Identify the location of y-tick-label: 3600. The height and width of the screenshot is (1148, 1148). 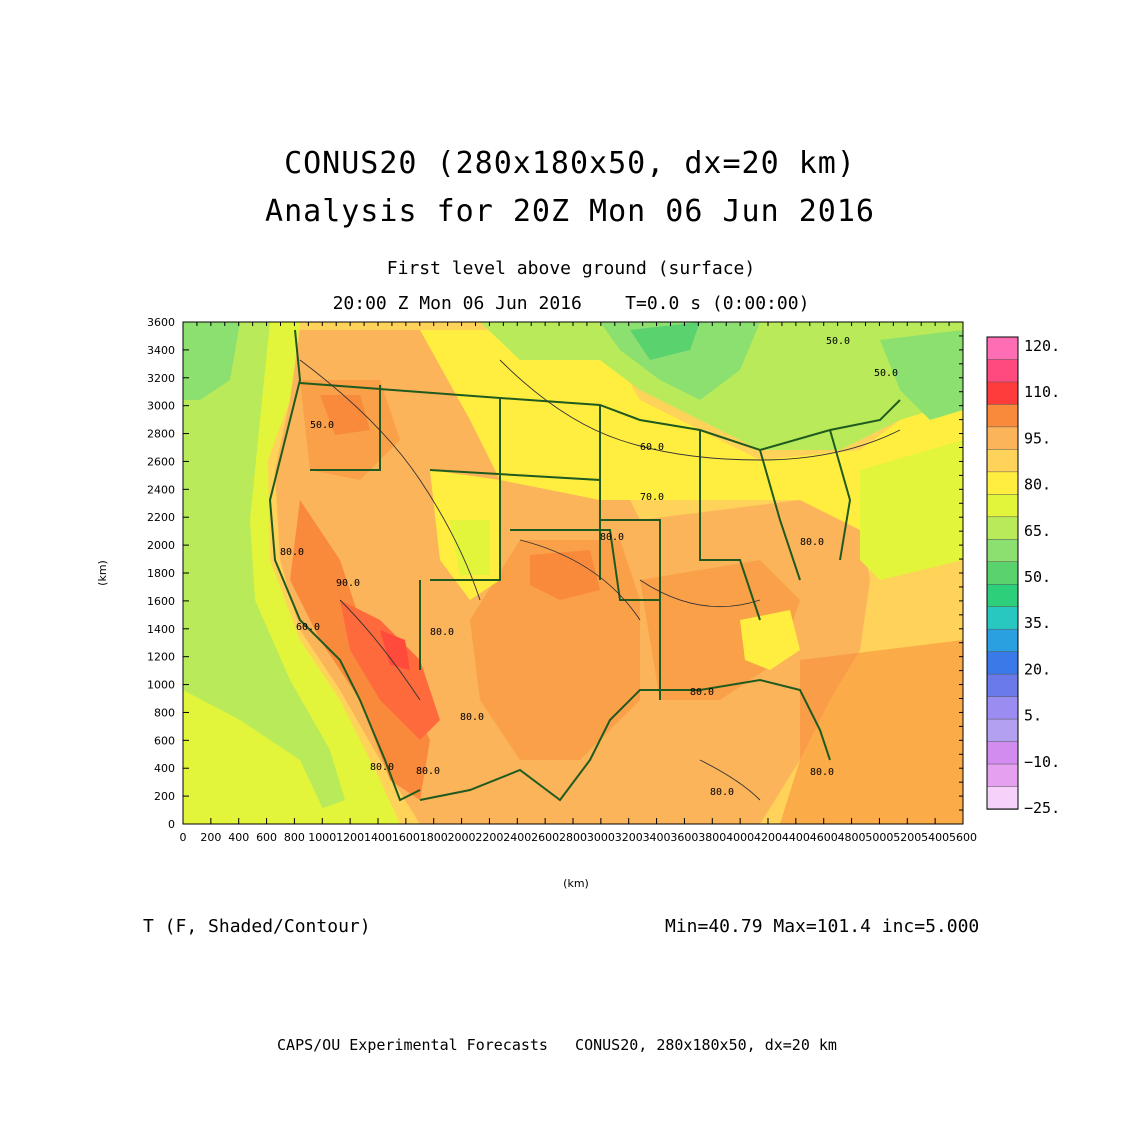
(161, 322).